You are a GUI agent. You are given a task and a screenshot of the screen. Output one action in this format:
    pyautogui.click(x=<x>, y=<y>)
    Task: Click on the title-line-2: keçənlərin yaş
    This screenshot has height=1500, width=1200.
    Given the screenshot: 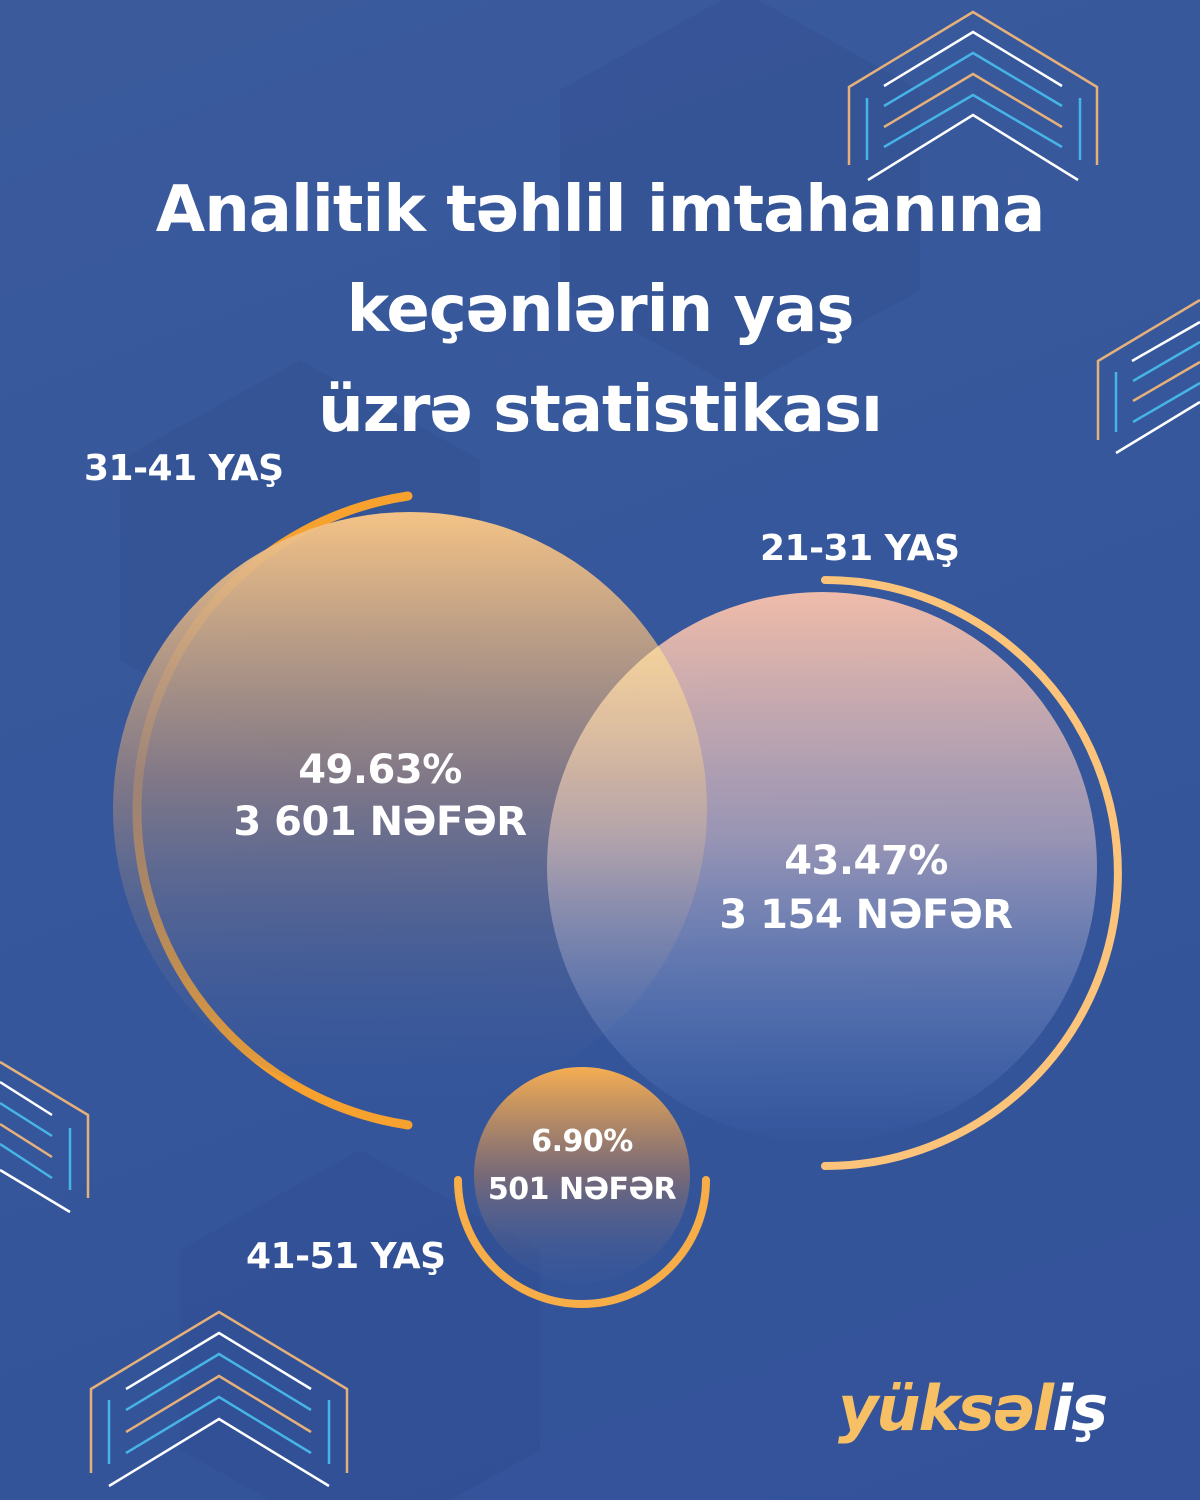 What is the action you would take?
    pyautogui.click(x=600, y=310)
    